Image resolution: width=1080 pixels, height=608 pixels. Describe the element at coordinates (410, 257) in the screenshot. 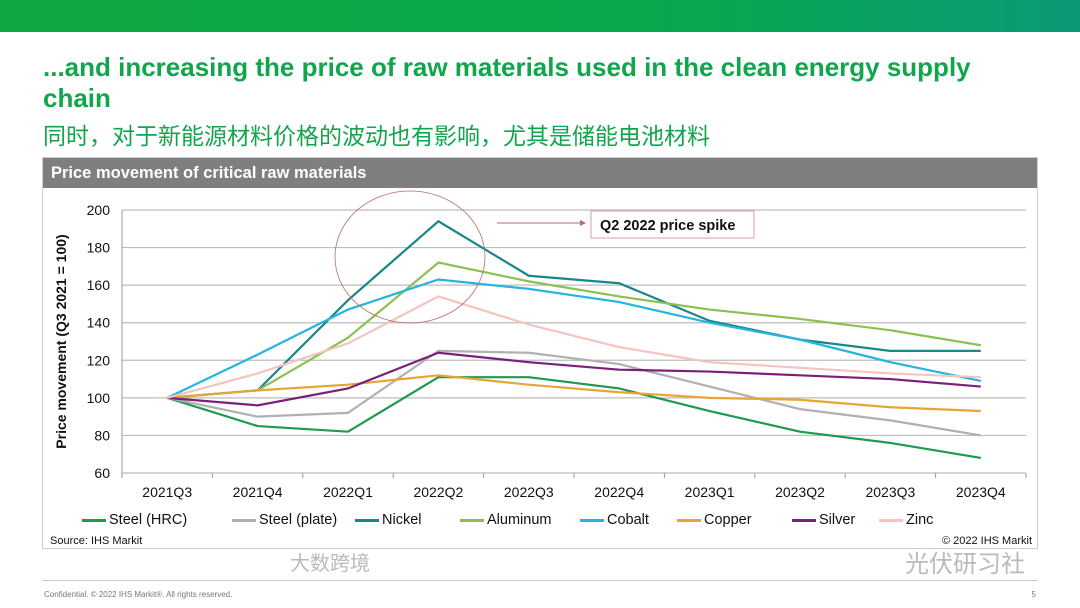

I see `highlight-circle` at that location.